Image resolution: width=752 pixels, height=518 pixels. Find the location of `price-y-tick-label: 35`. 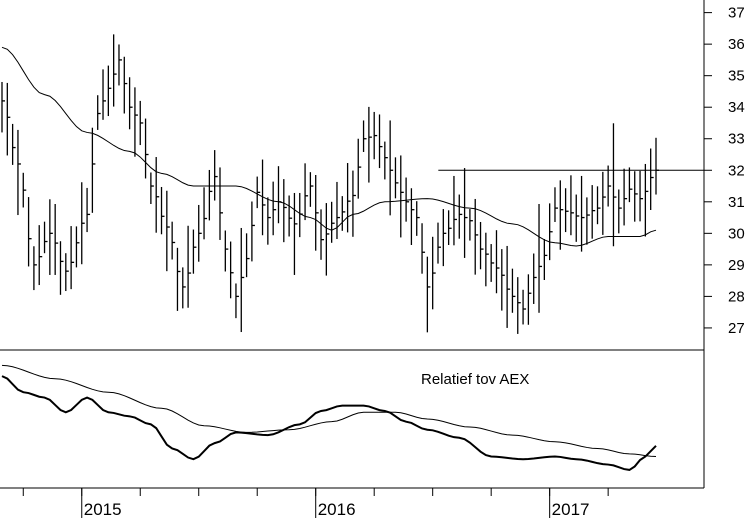

price-y-tick-label: 35 is located at coordinates (736, 76).